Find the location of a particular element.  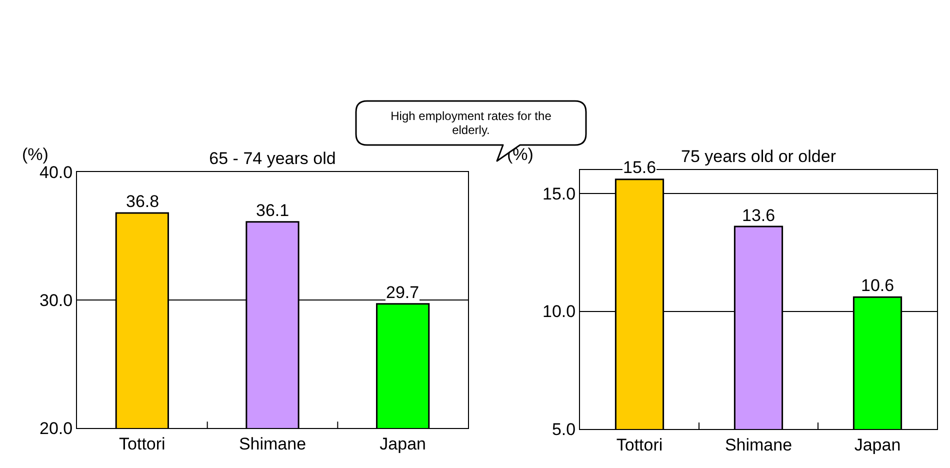

data-label: 10.6 is located at coordinates (877, 285).